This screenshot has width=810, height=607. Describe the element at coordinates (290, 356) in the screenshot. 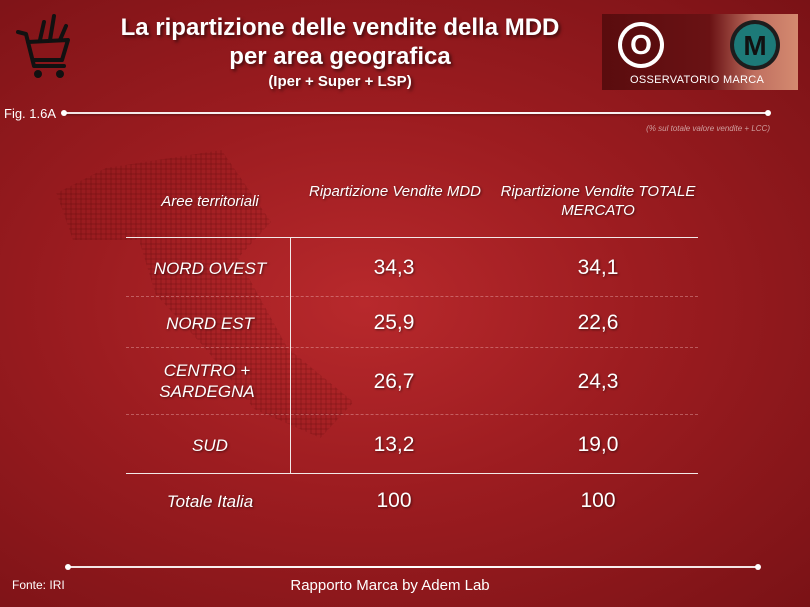

I see `column-divider` at that location.